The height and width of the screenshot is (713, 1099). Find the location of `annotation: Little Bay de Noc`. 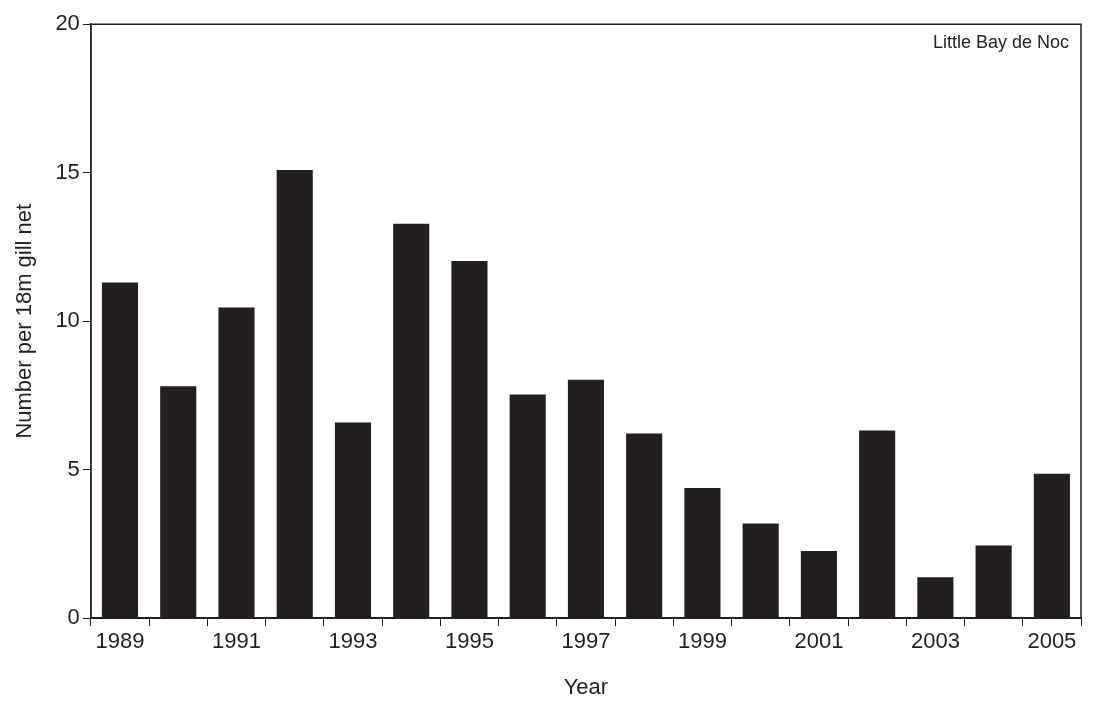

annotation: Little Bay de Noc is located at coordinates (1000, 42).